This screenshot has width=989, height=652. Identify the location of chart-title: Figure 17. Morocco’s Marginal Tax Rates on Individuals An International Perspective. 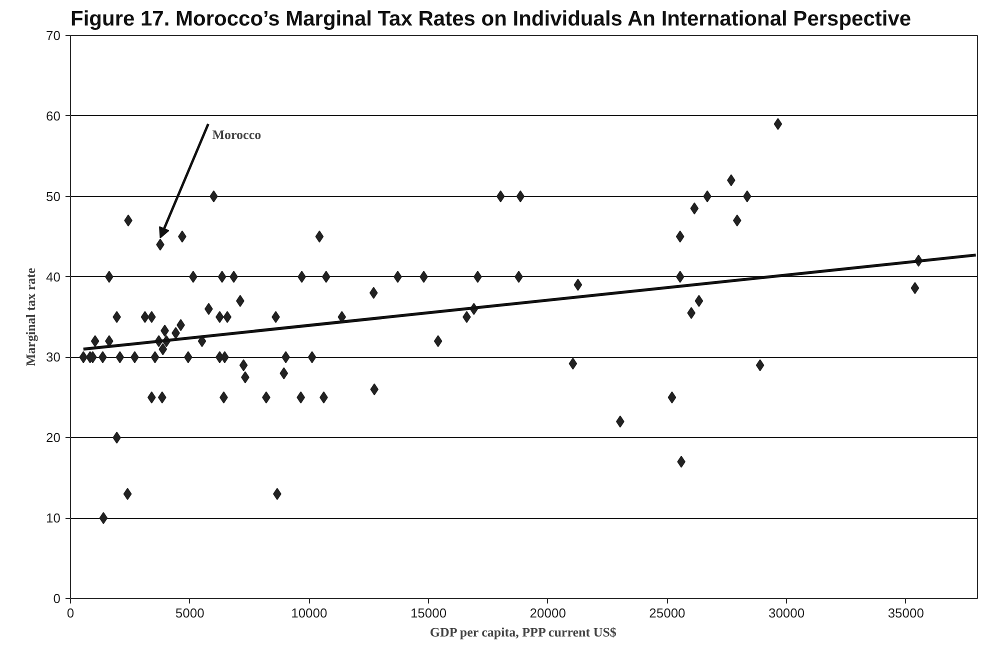
(491, 19).